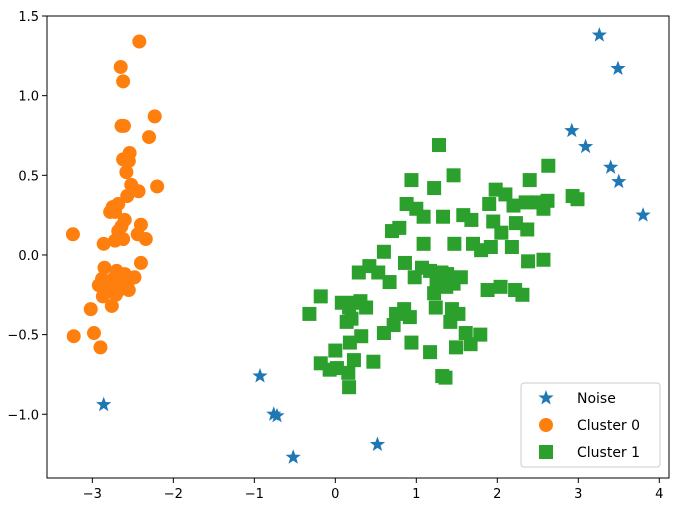 This screenshot has width=683, height=516. Describe the element at coordinates (373, 490) in the screenshot. I see `x-axis: −3 −2 −1 0 1 2 3 4` at that location.